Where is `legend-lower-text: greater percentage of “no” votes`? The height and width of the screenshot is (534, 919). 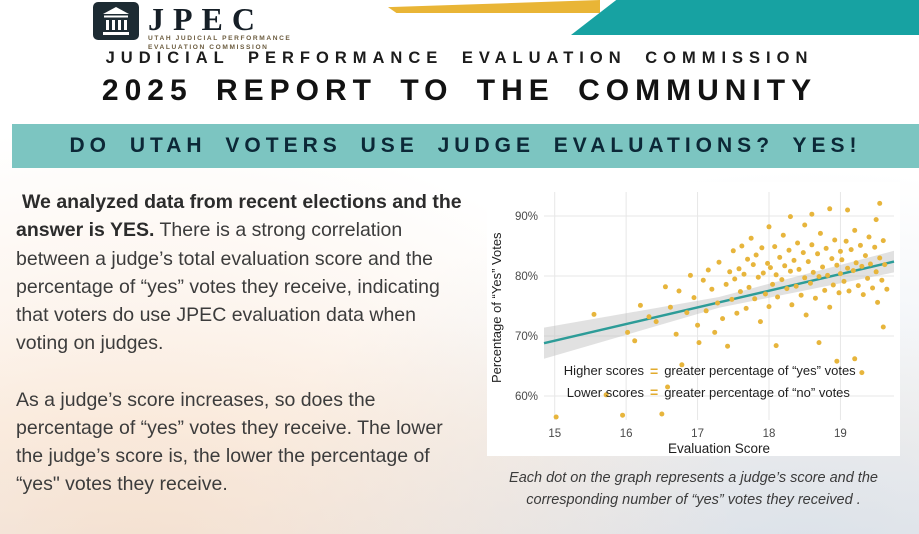
legend-lower-text: greater percentage of “no” votes is located at coordinates (757, 393).